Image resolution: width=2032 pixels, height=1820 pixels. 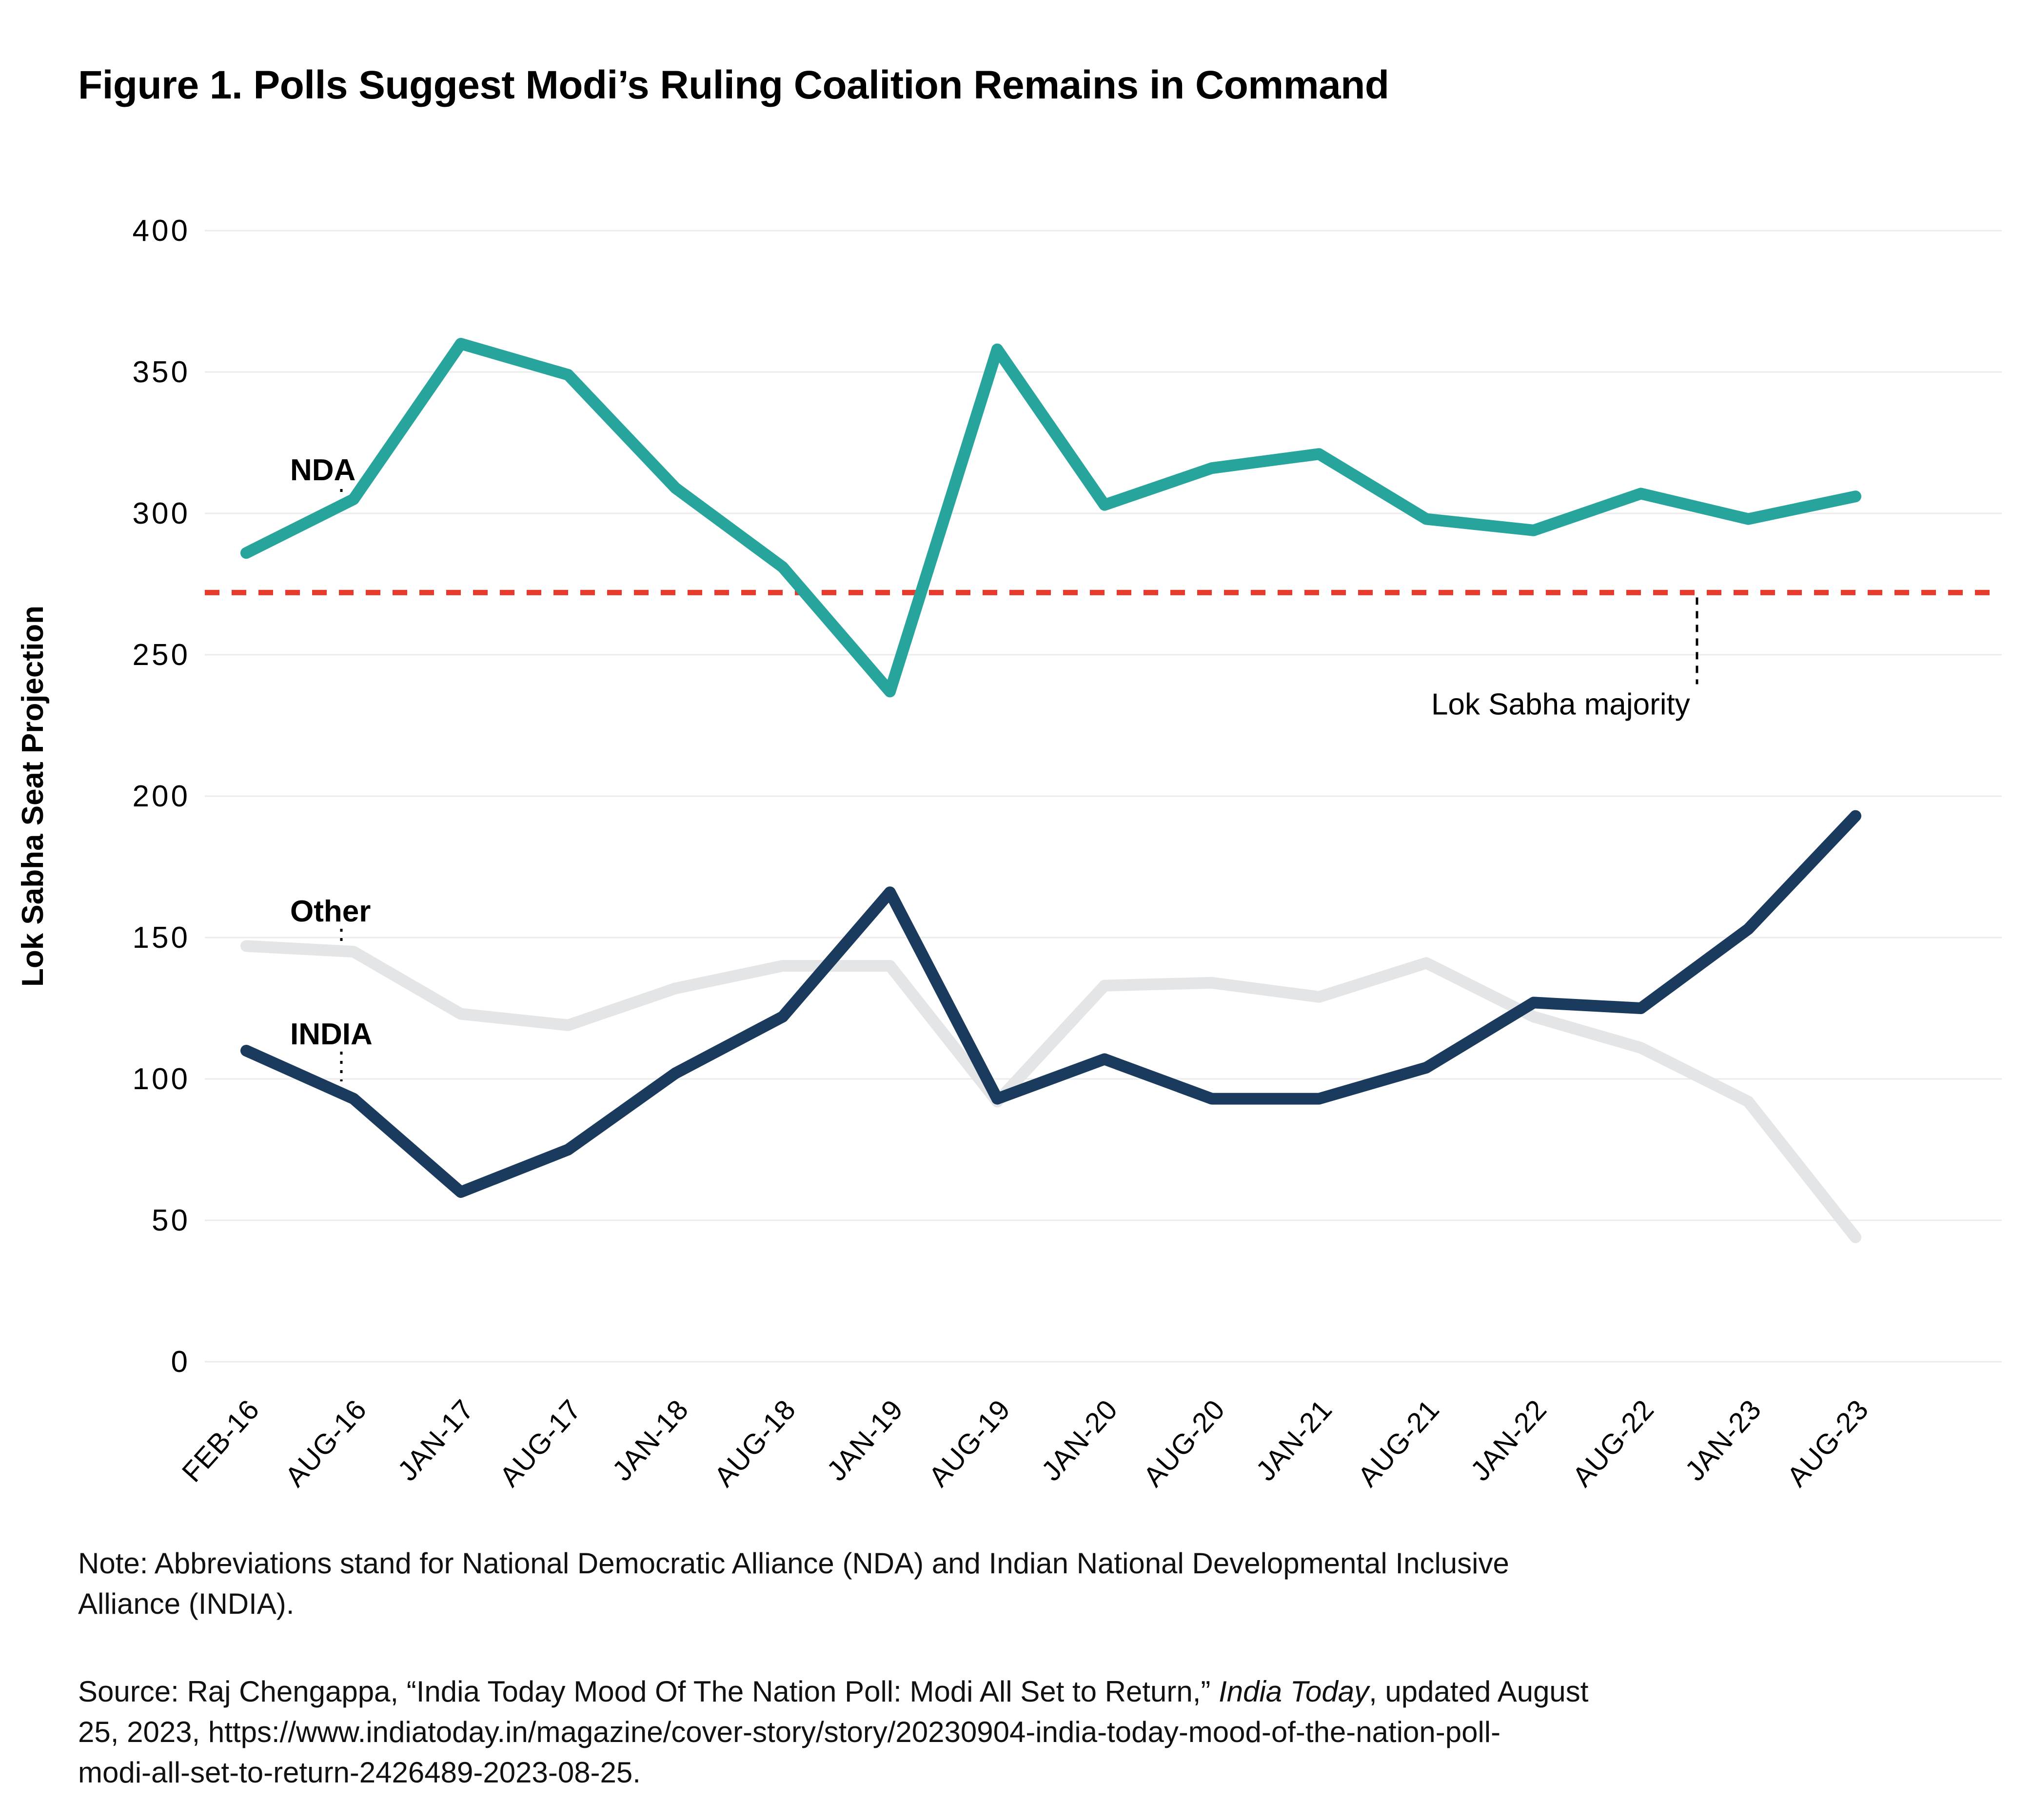 I want to click on series-label-NDA: NDA, so click(x=322, y=470).